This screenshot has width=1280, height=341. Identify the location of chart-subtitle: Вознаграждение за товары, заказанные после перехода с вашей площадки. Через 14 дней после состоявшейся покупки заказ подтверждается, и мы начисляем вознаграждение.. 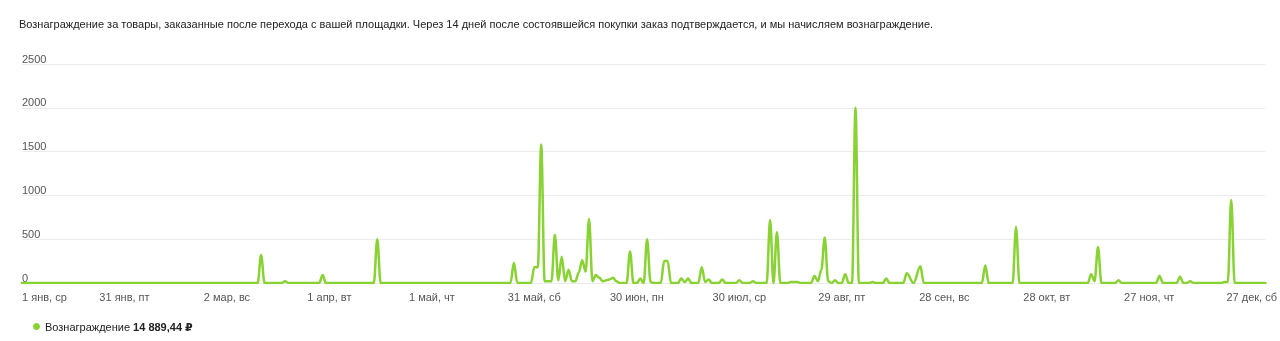
(476, 23).